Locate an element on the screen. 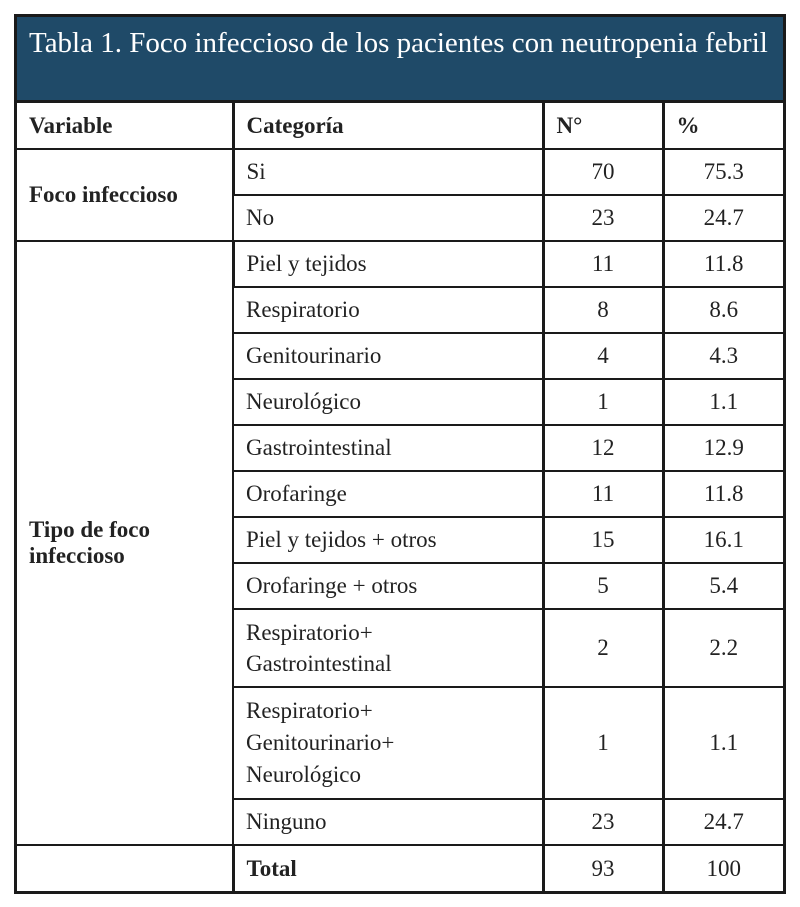  total-row: Total 93 100 is located at coordinates (400, 867).